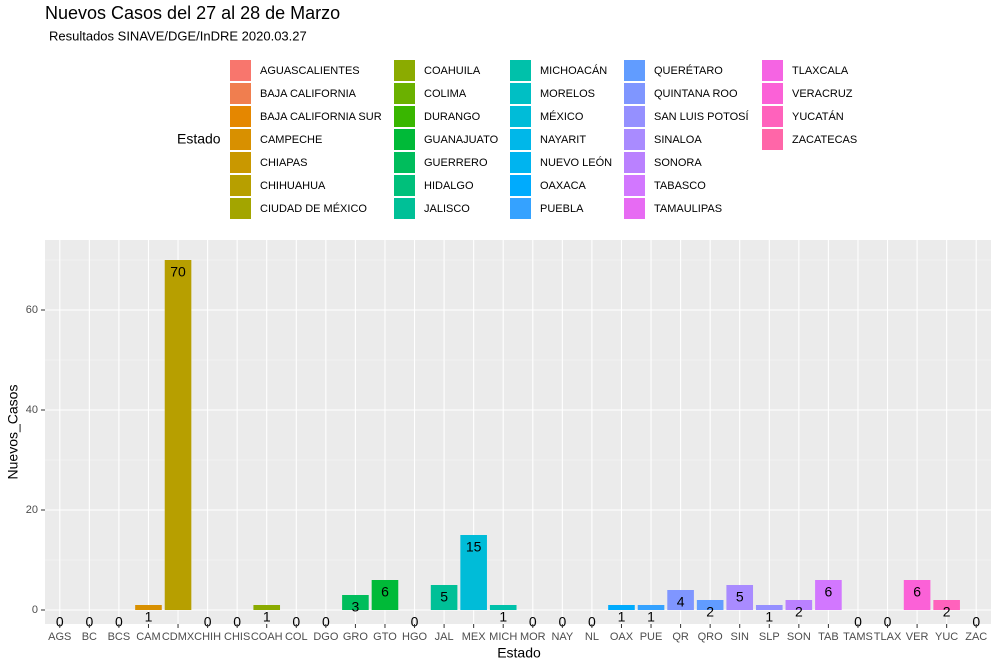  I want to click on data-label: 15, so click(474, 547).